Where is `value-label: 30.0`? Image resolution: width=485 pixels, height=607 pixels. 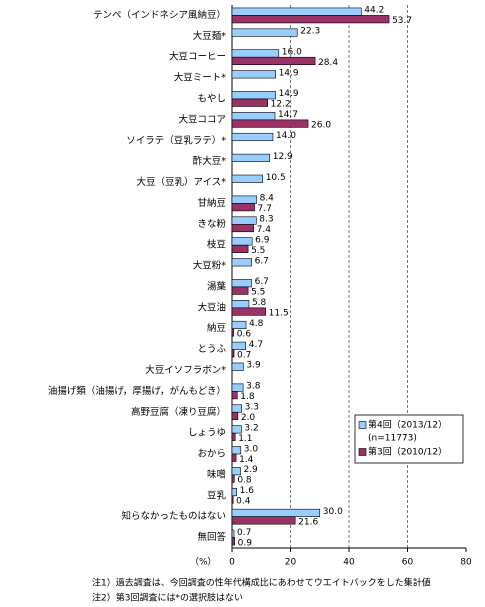 value-label: 30.0 is located at coordinates (333, 512).